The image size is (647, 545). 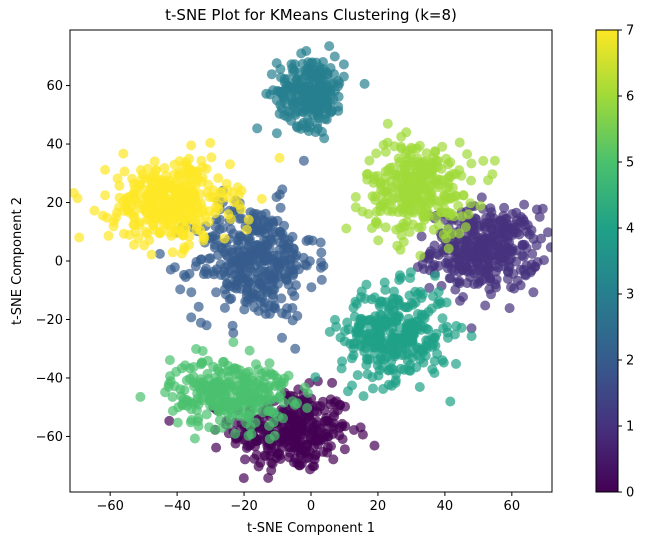 I want to click on x-axis-ticks: −60 −40 −20 0 20 40 60, so click(x=308, y=503).